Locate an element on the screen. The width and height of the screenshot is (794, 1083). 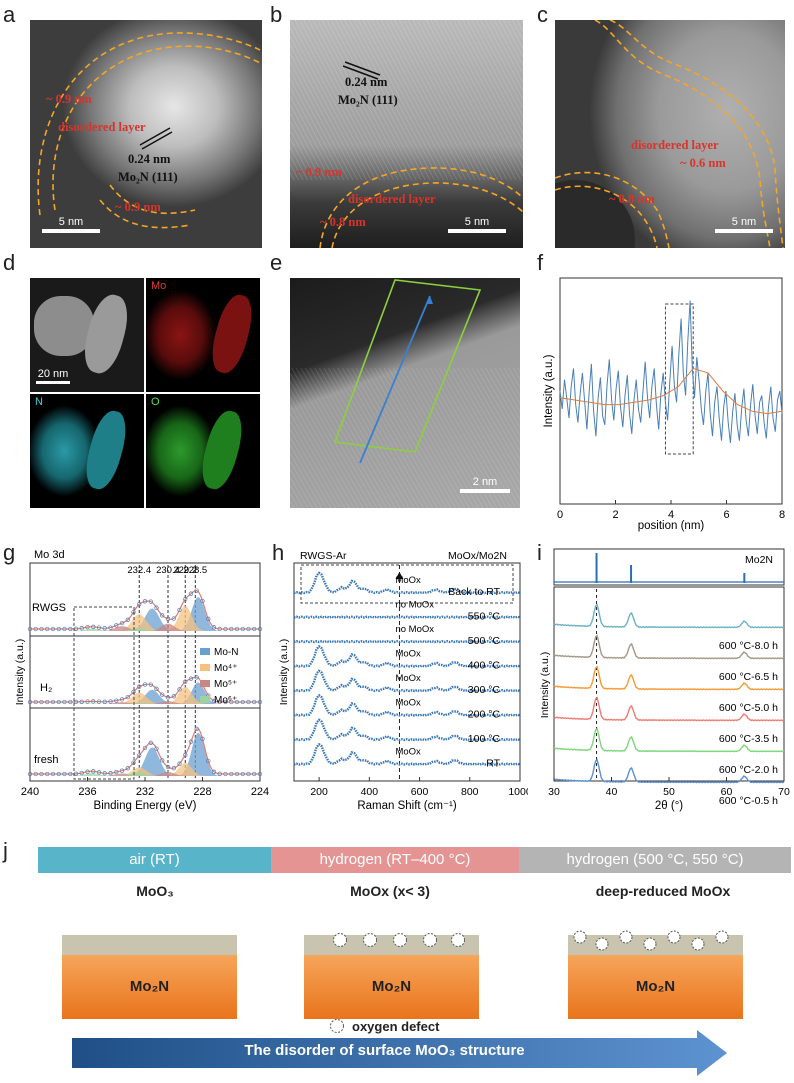
x-tick-label: 2 is located at coordinates (615, 515).